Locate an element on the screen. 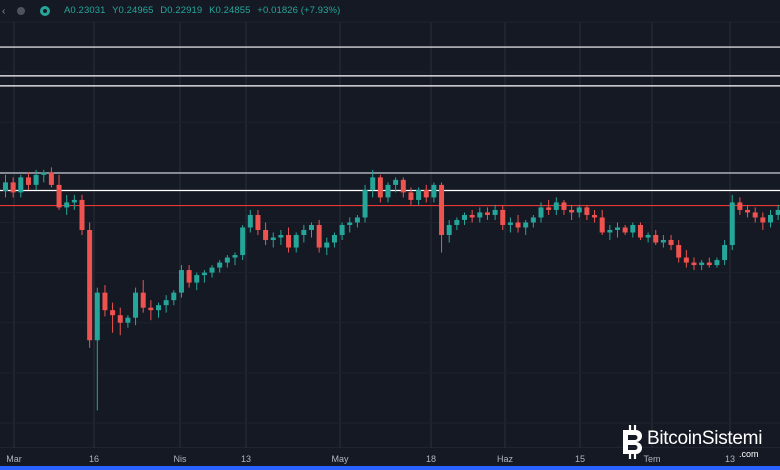 The width and height of the screenshot is (780, 470). x-tick-label: 18 is located at coordinates (431, 459).